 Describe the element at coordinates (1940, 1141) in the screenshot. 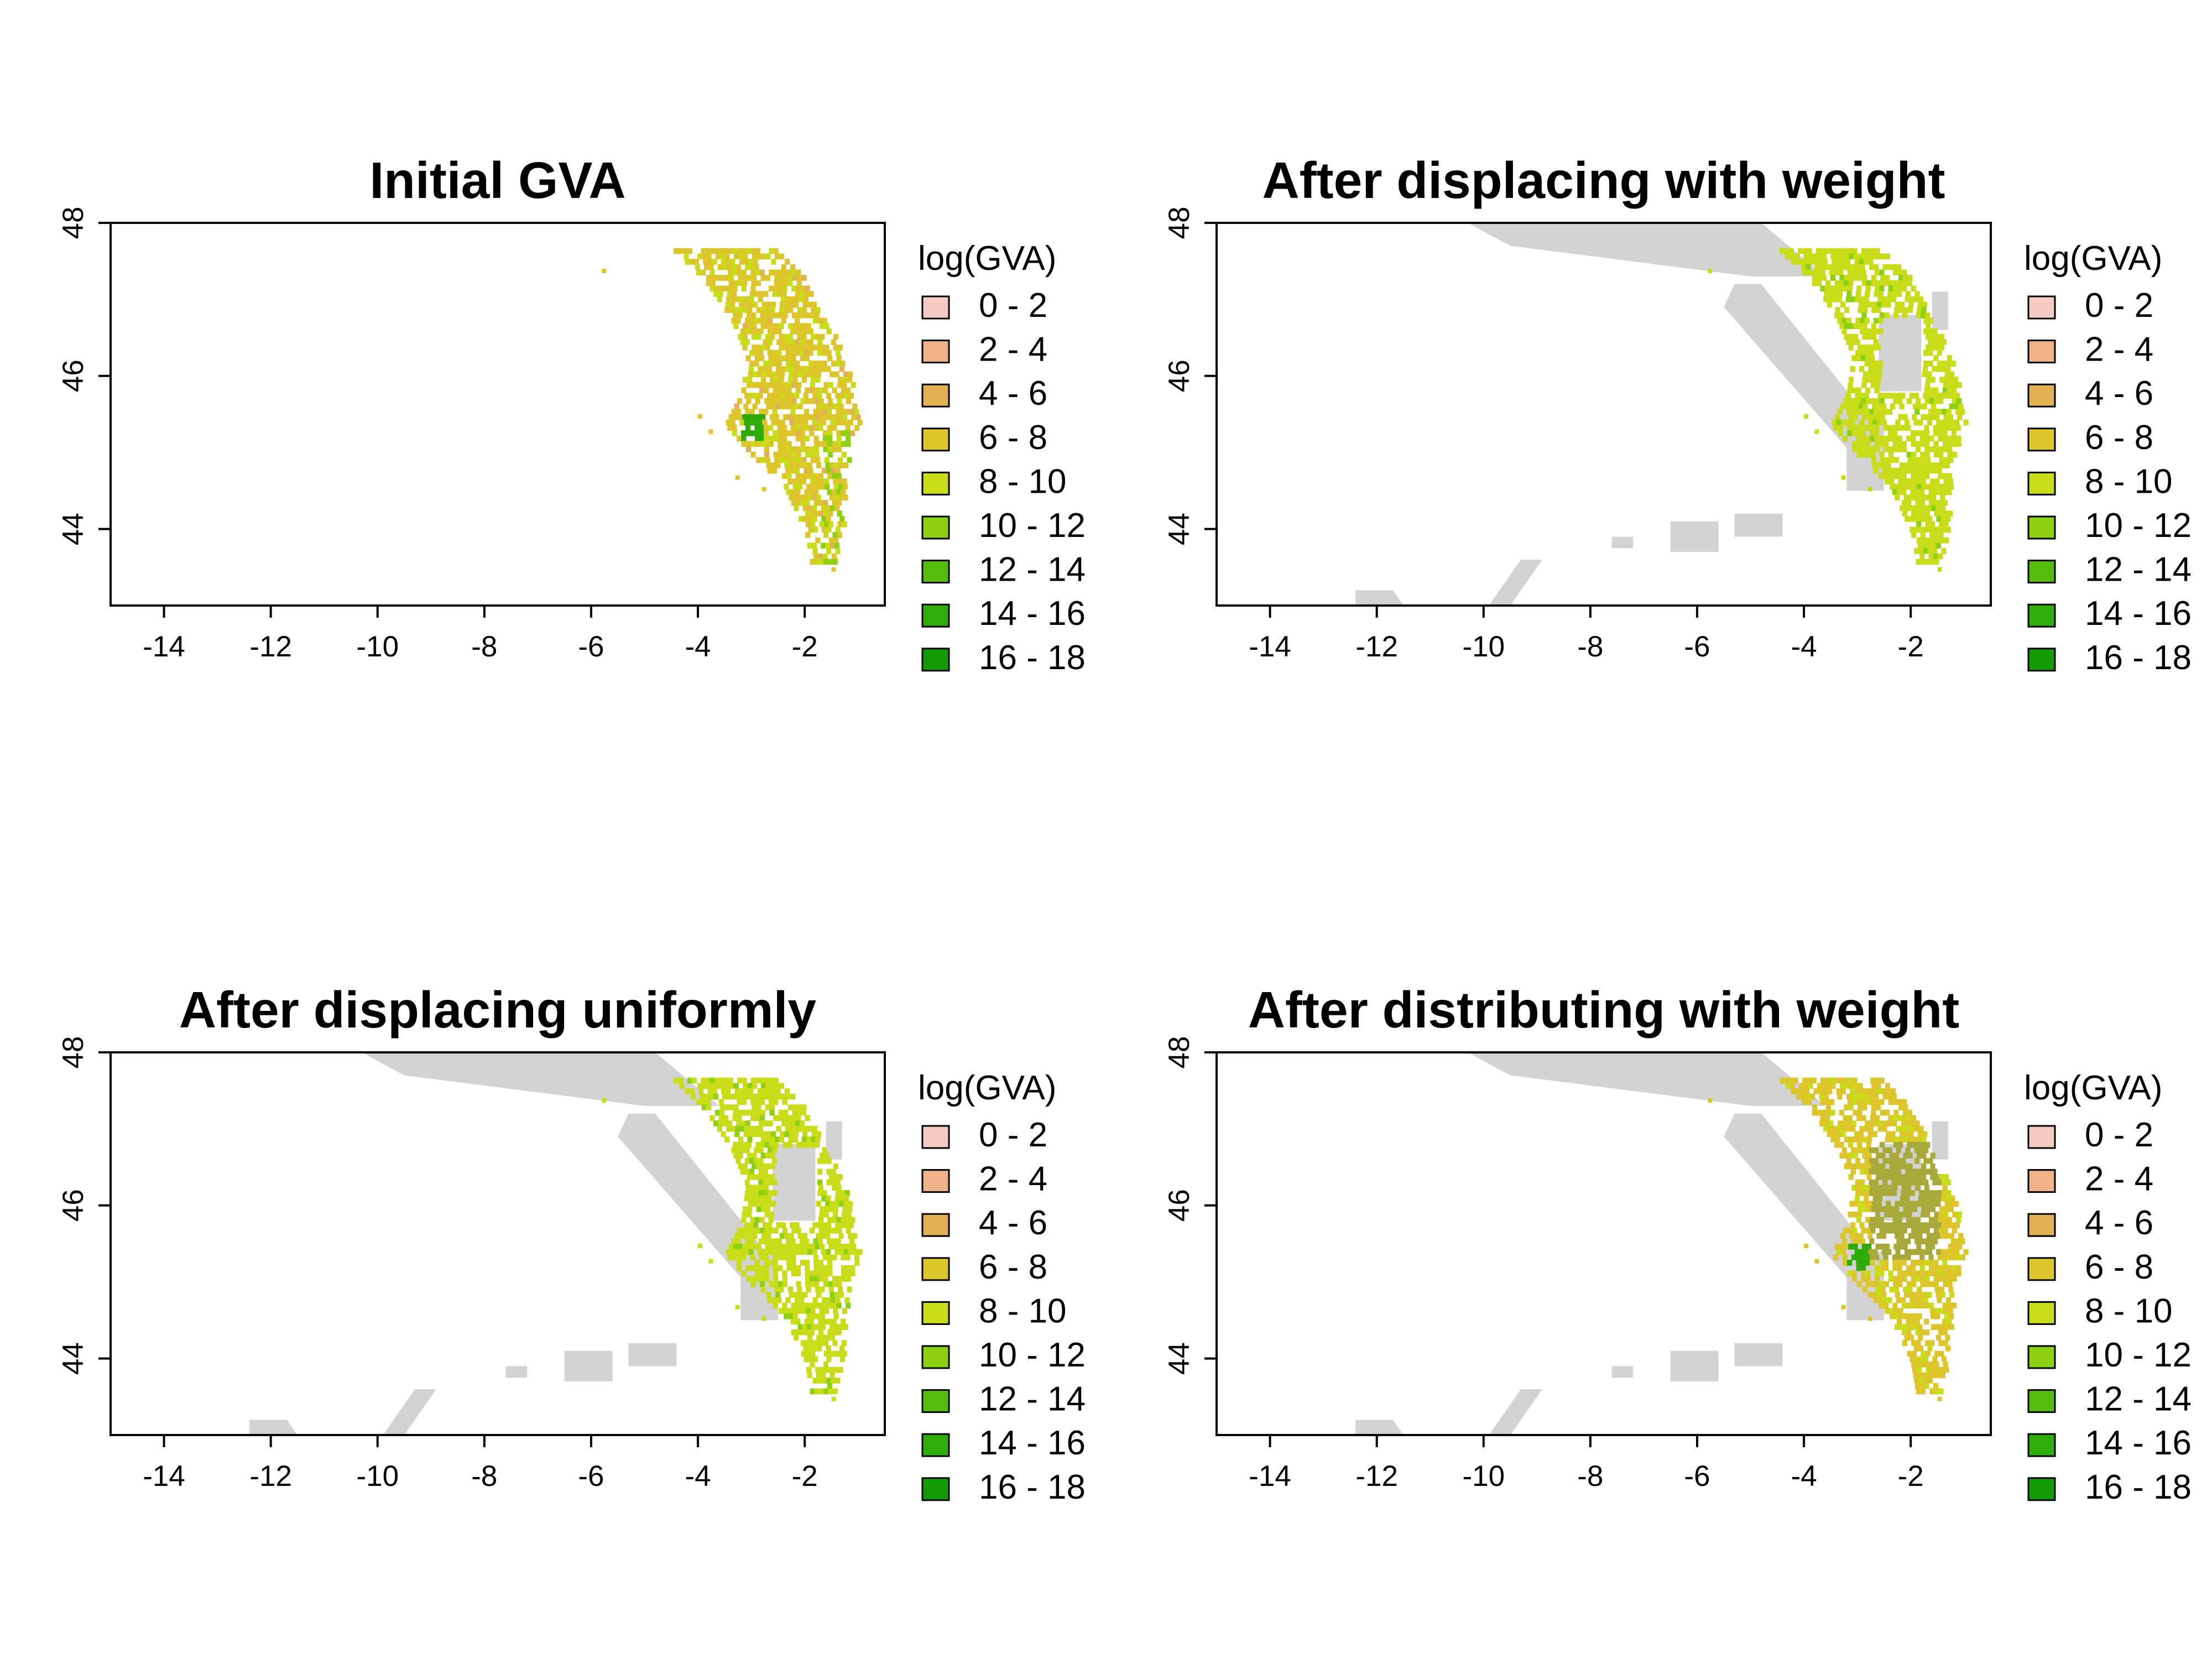

I see `excluded-zone` at that location.